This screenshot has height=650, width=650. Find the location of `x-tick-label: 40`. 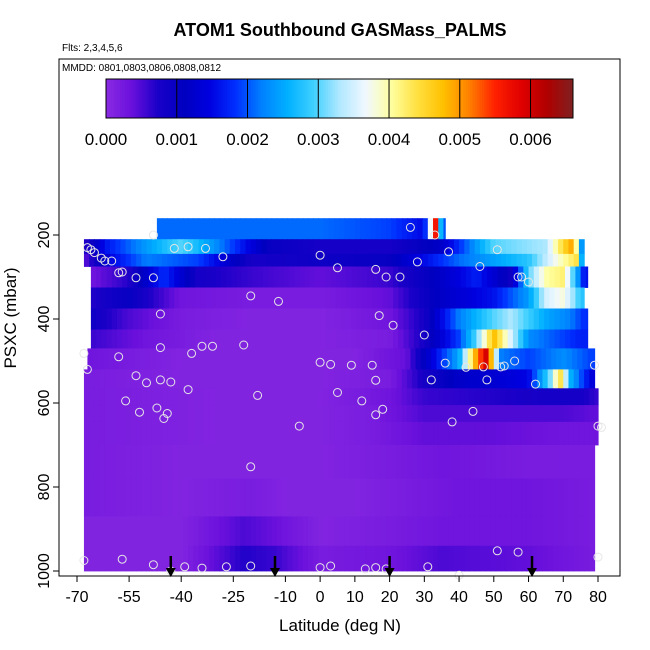

x-tick-label: 40 is located at coordinates (459, 597).